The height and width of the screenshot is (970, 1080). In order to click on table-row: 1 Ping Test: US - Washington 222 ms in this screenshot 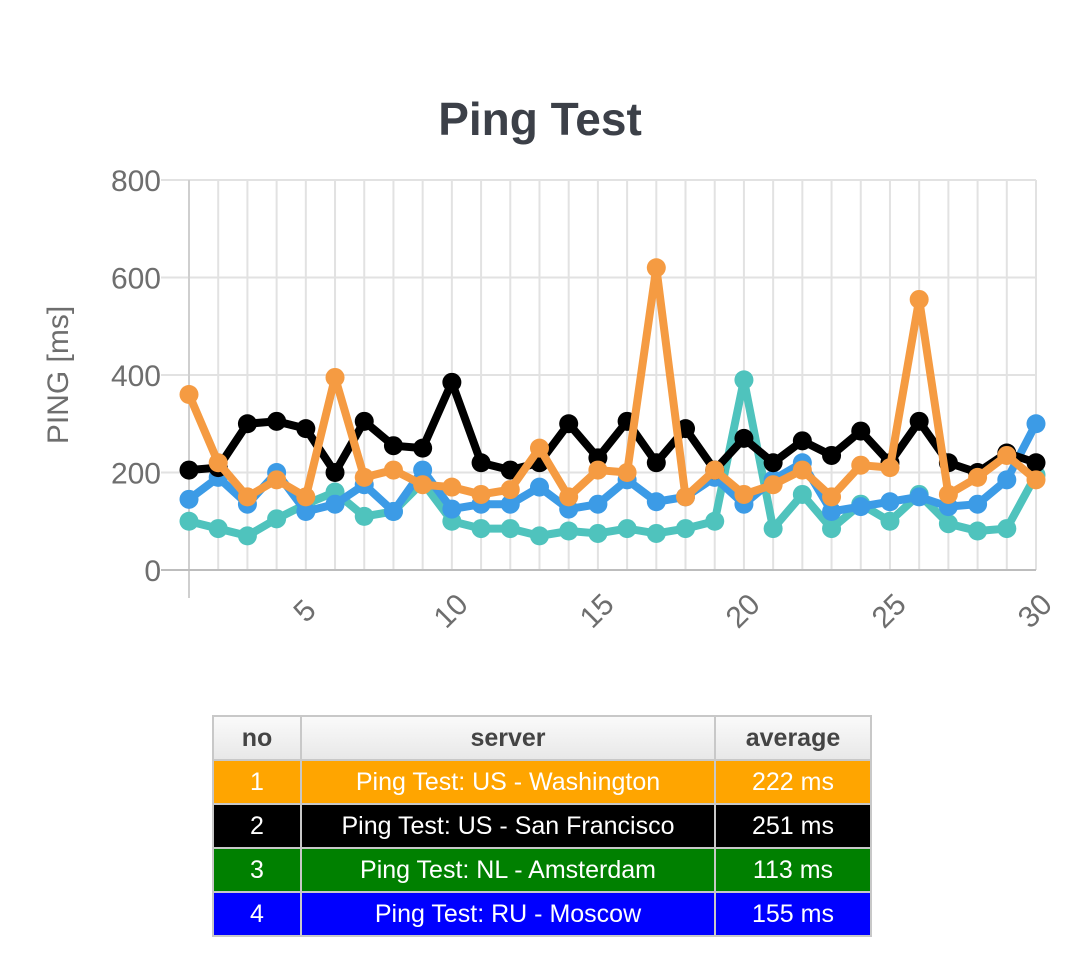, I will do `click(542, 782)`.